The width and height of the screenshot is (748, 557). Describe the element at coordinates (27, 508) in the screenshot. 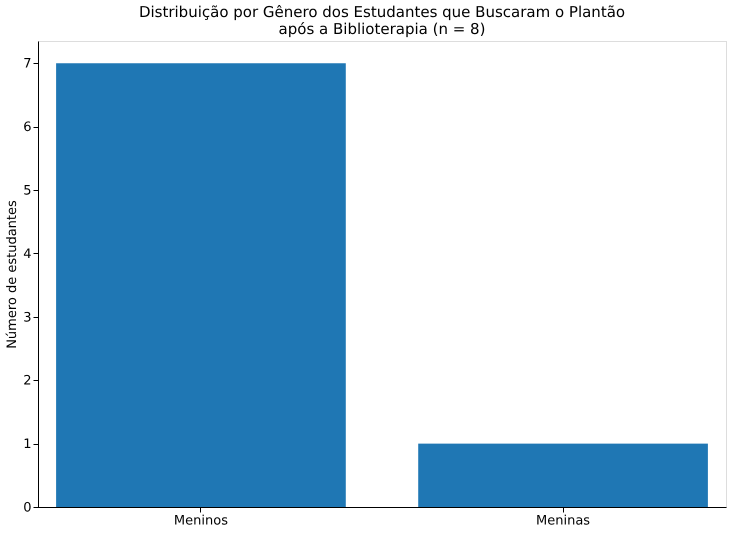

I see `y-tick-label: 0` at that location.